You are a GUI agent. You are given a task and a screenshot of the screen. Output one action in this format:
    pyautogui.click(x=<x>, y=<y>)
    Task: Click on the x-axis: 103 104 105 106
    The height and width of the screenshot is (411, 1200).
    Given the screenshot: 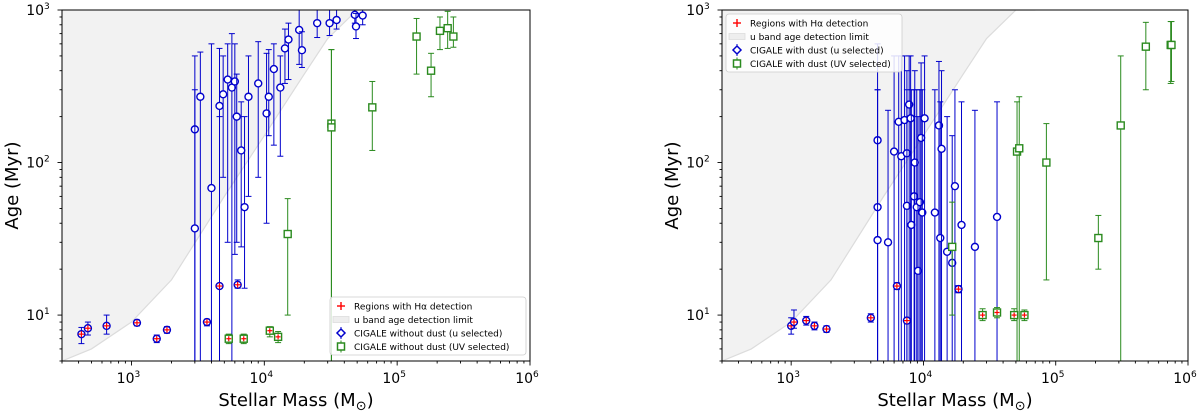 What is the action you would take?
    pyautogui.click(x=300, y=374)
    